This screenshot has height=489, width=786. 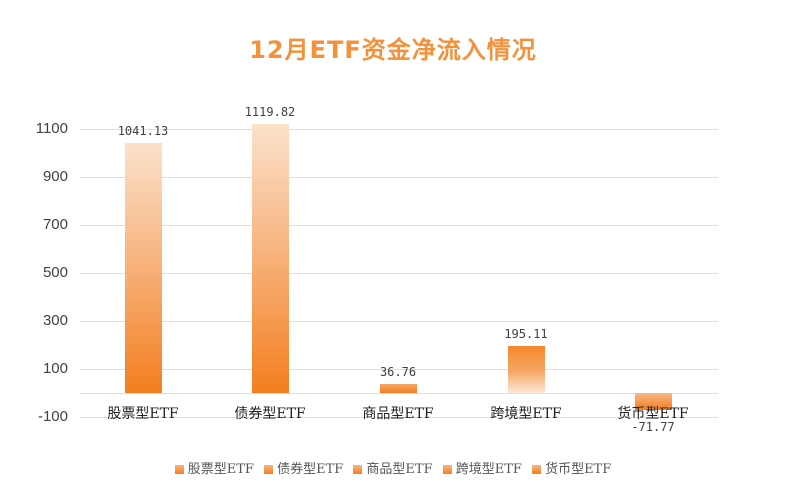 I want to click on y-tick: -100, so click(x=52, y=416).